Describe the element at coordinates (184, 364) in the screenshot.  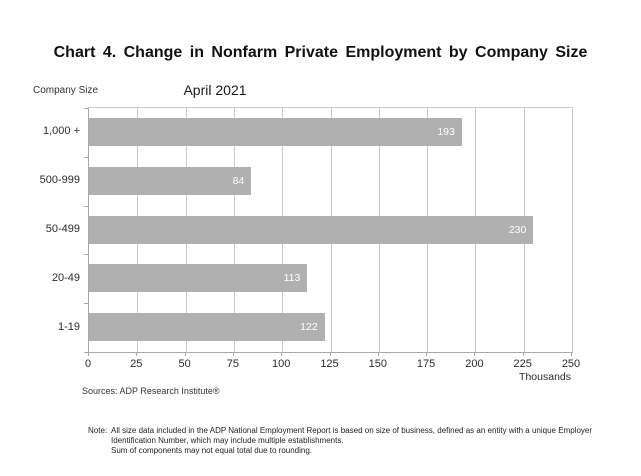
I see `x-axis-tick-label-50: 50` at that location.